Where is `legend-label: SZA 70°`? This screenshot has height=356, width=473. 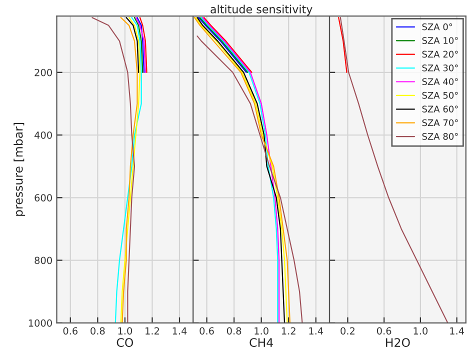 legend-label: SZA 70° is located at coordinates (440, 122).